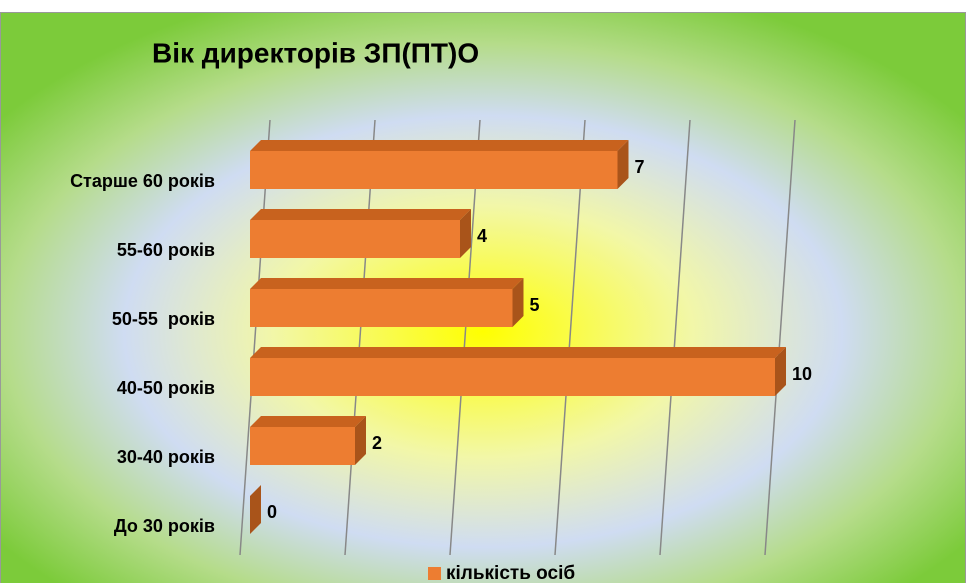 The image size is (966, 583). Describe the element at coordinates (434, 573) in the screenshot. I see `legend-swatch` at that location.